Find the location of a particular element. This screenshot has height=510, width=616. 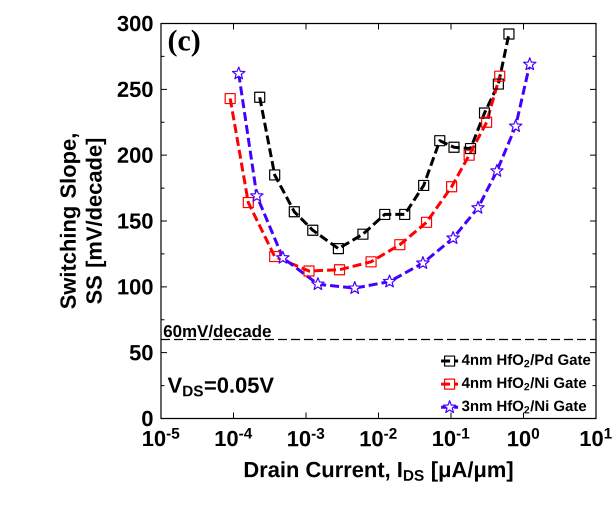

x-tick-label: 10$^{-2}$ is located at coordinates (378, 437).